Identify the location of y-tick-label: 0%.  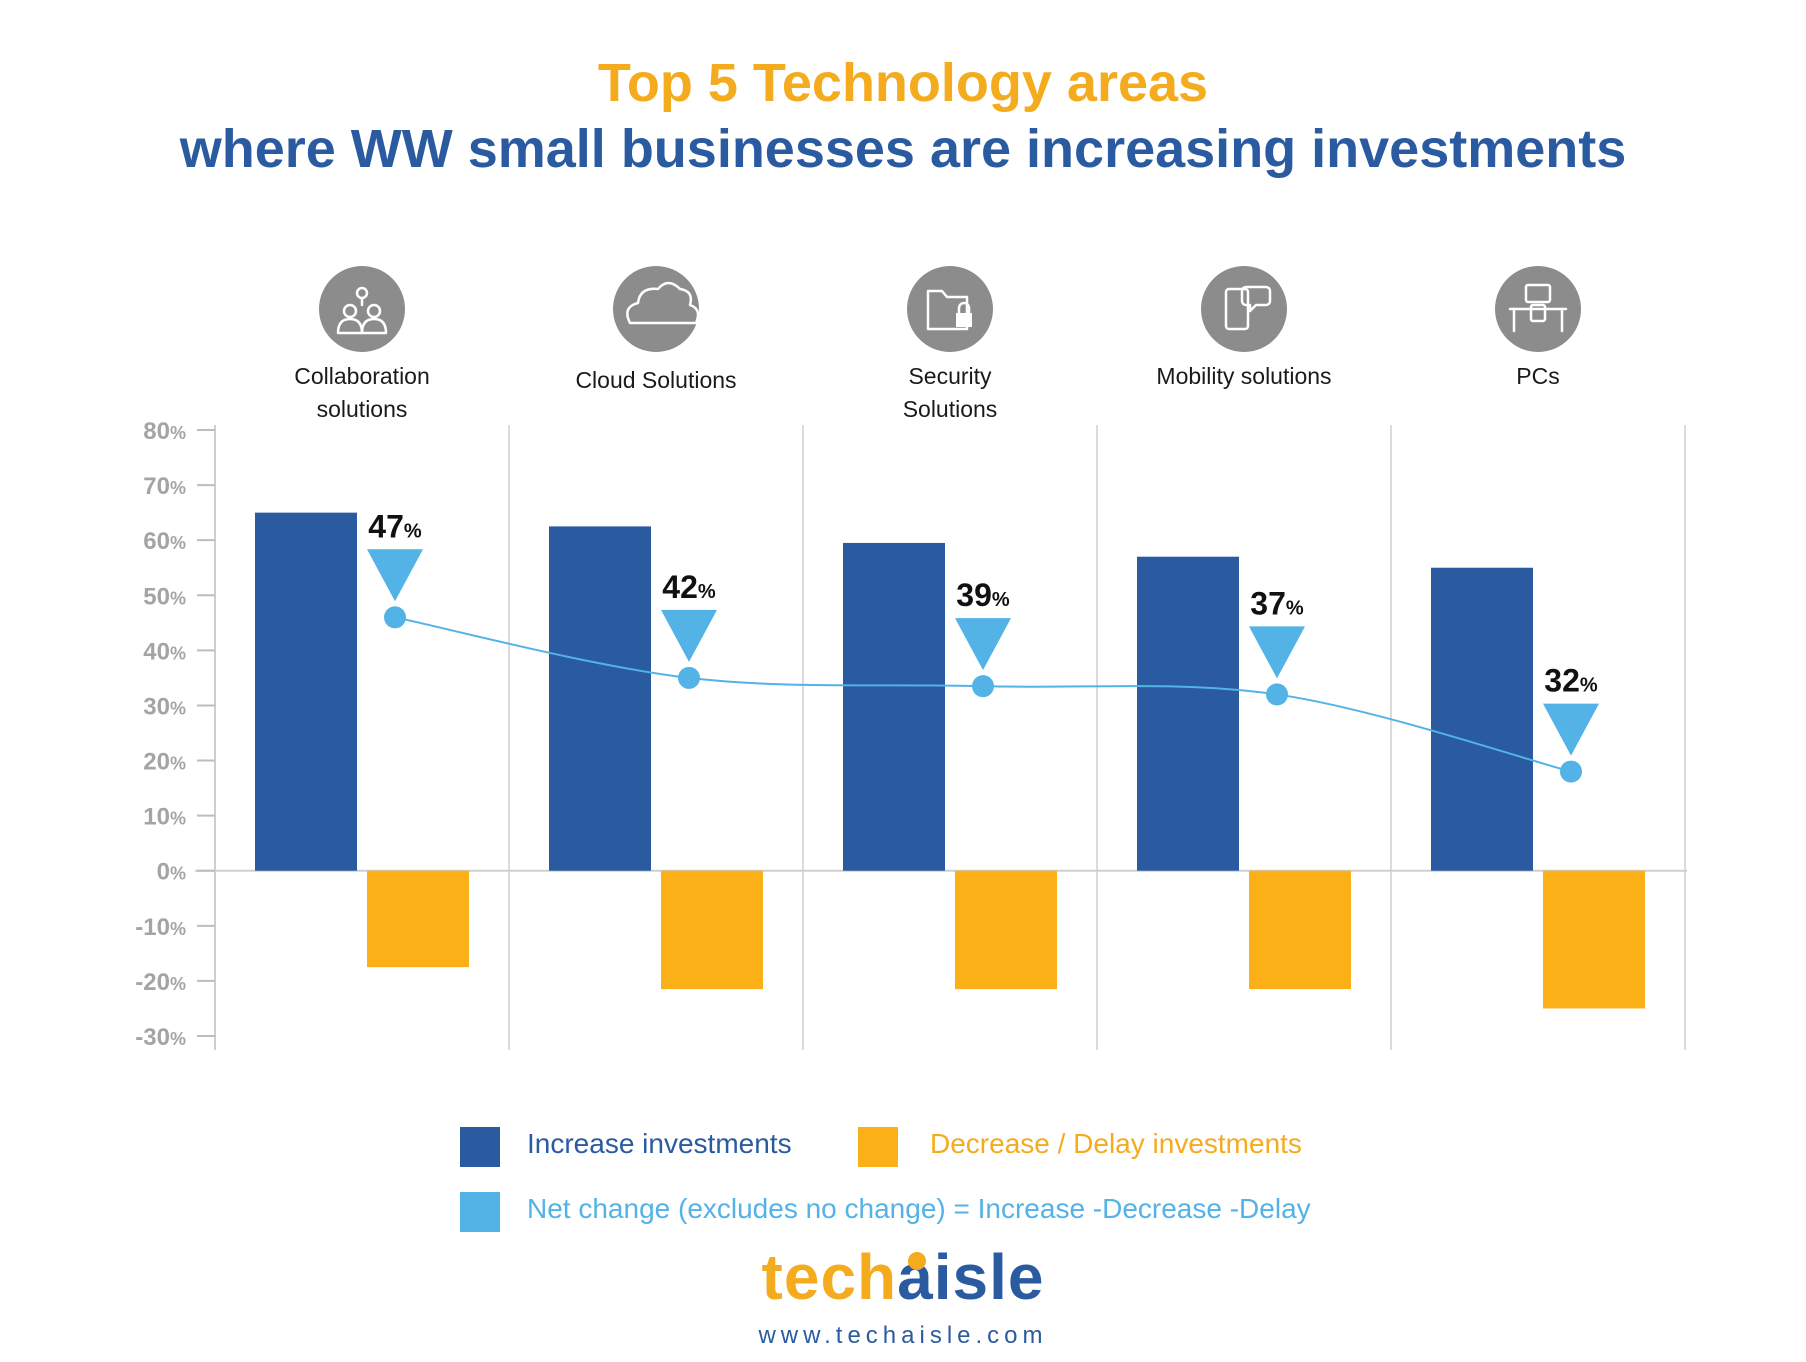
(171, 872).